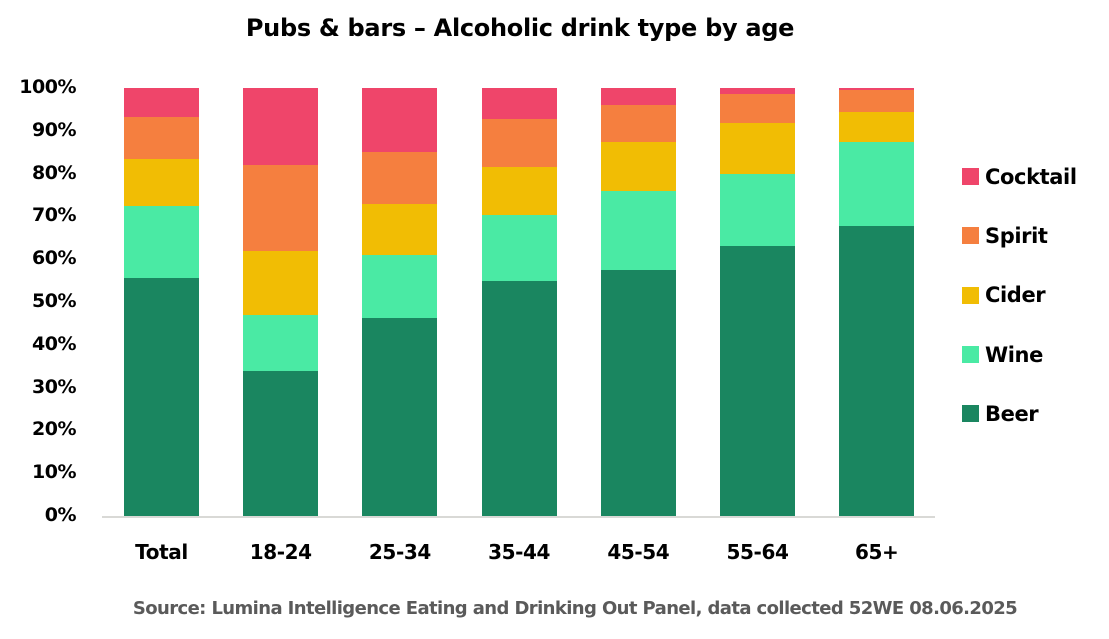  I want to click on x-tick-label: Total, so click(161, 552).